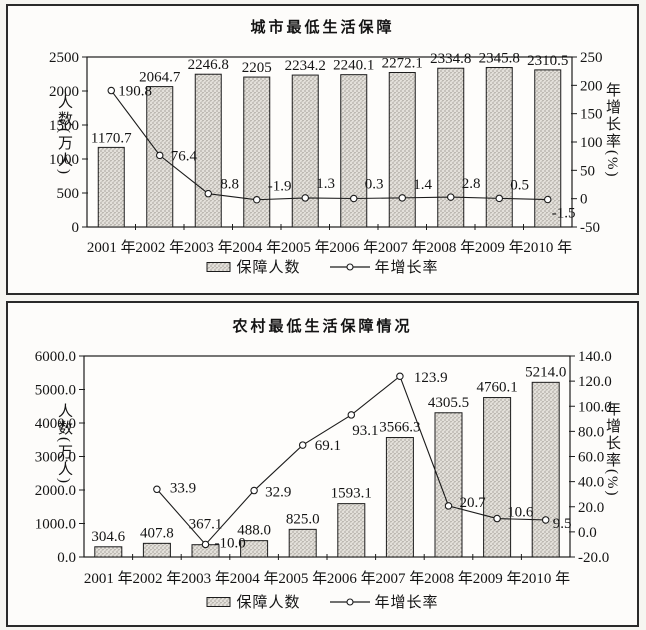 This screenshot has width=646, height=630. Describe the element at coordinates (64, 92) in the screenshot. I see `left-tick-label: 2000` at that location.